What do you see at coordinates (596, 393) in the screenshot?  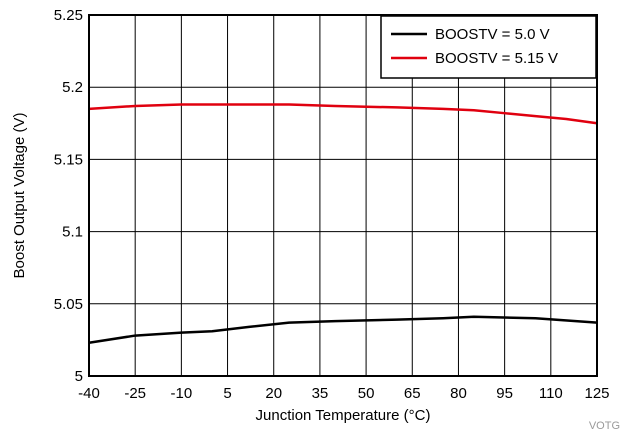 I see `x-tick-label: 125` at bounding box center [596, 393].